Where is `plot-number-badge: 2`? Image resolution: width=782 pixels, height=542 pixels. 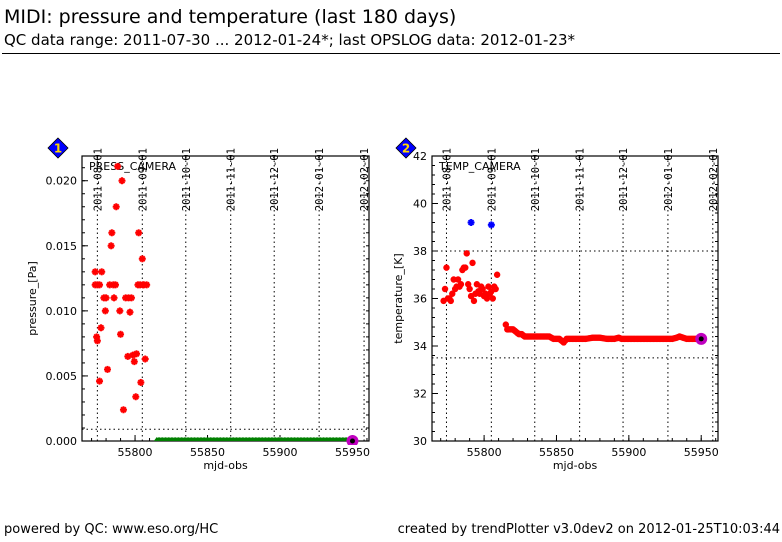
plot-number-badge: 2 is located at coordinates (406, 148).